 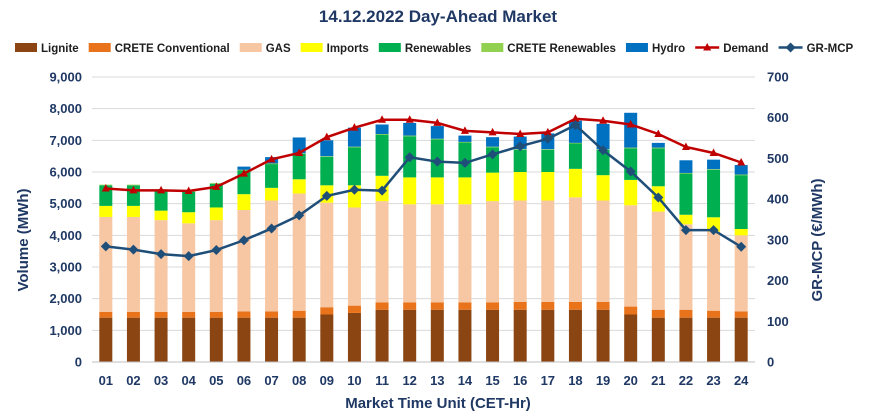 What do you see at coordinates (348, 49) in the screenshot?
I see `legend-label-imports: Imports` at bounding box center [348, 49].